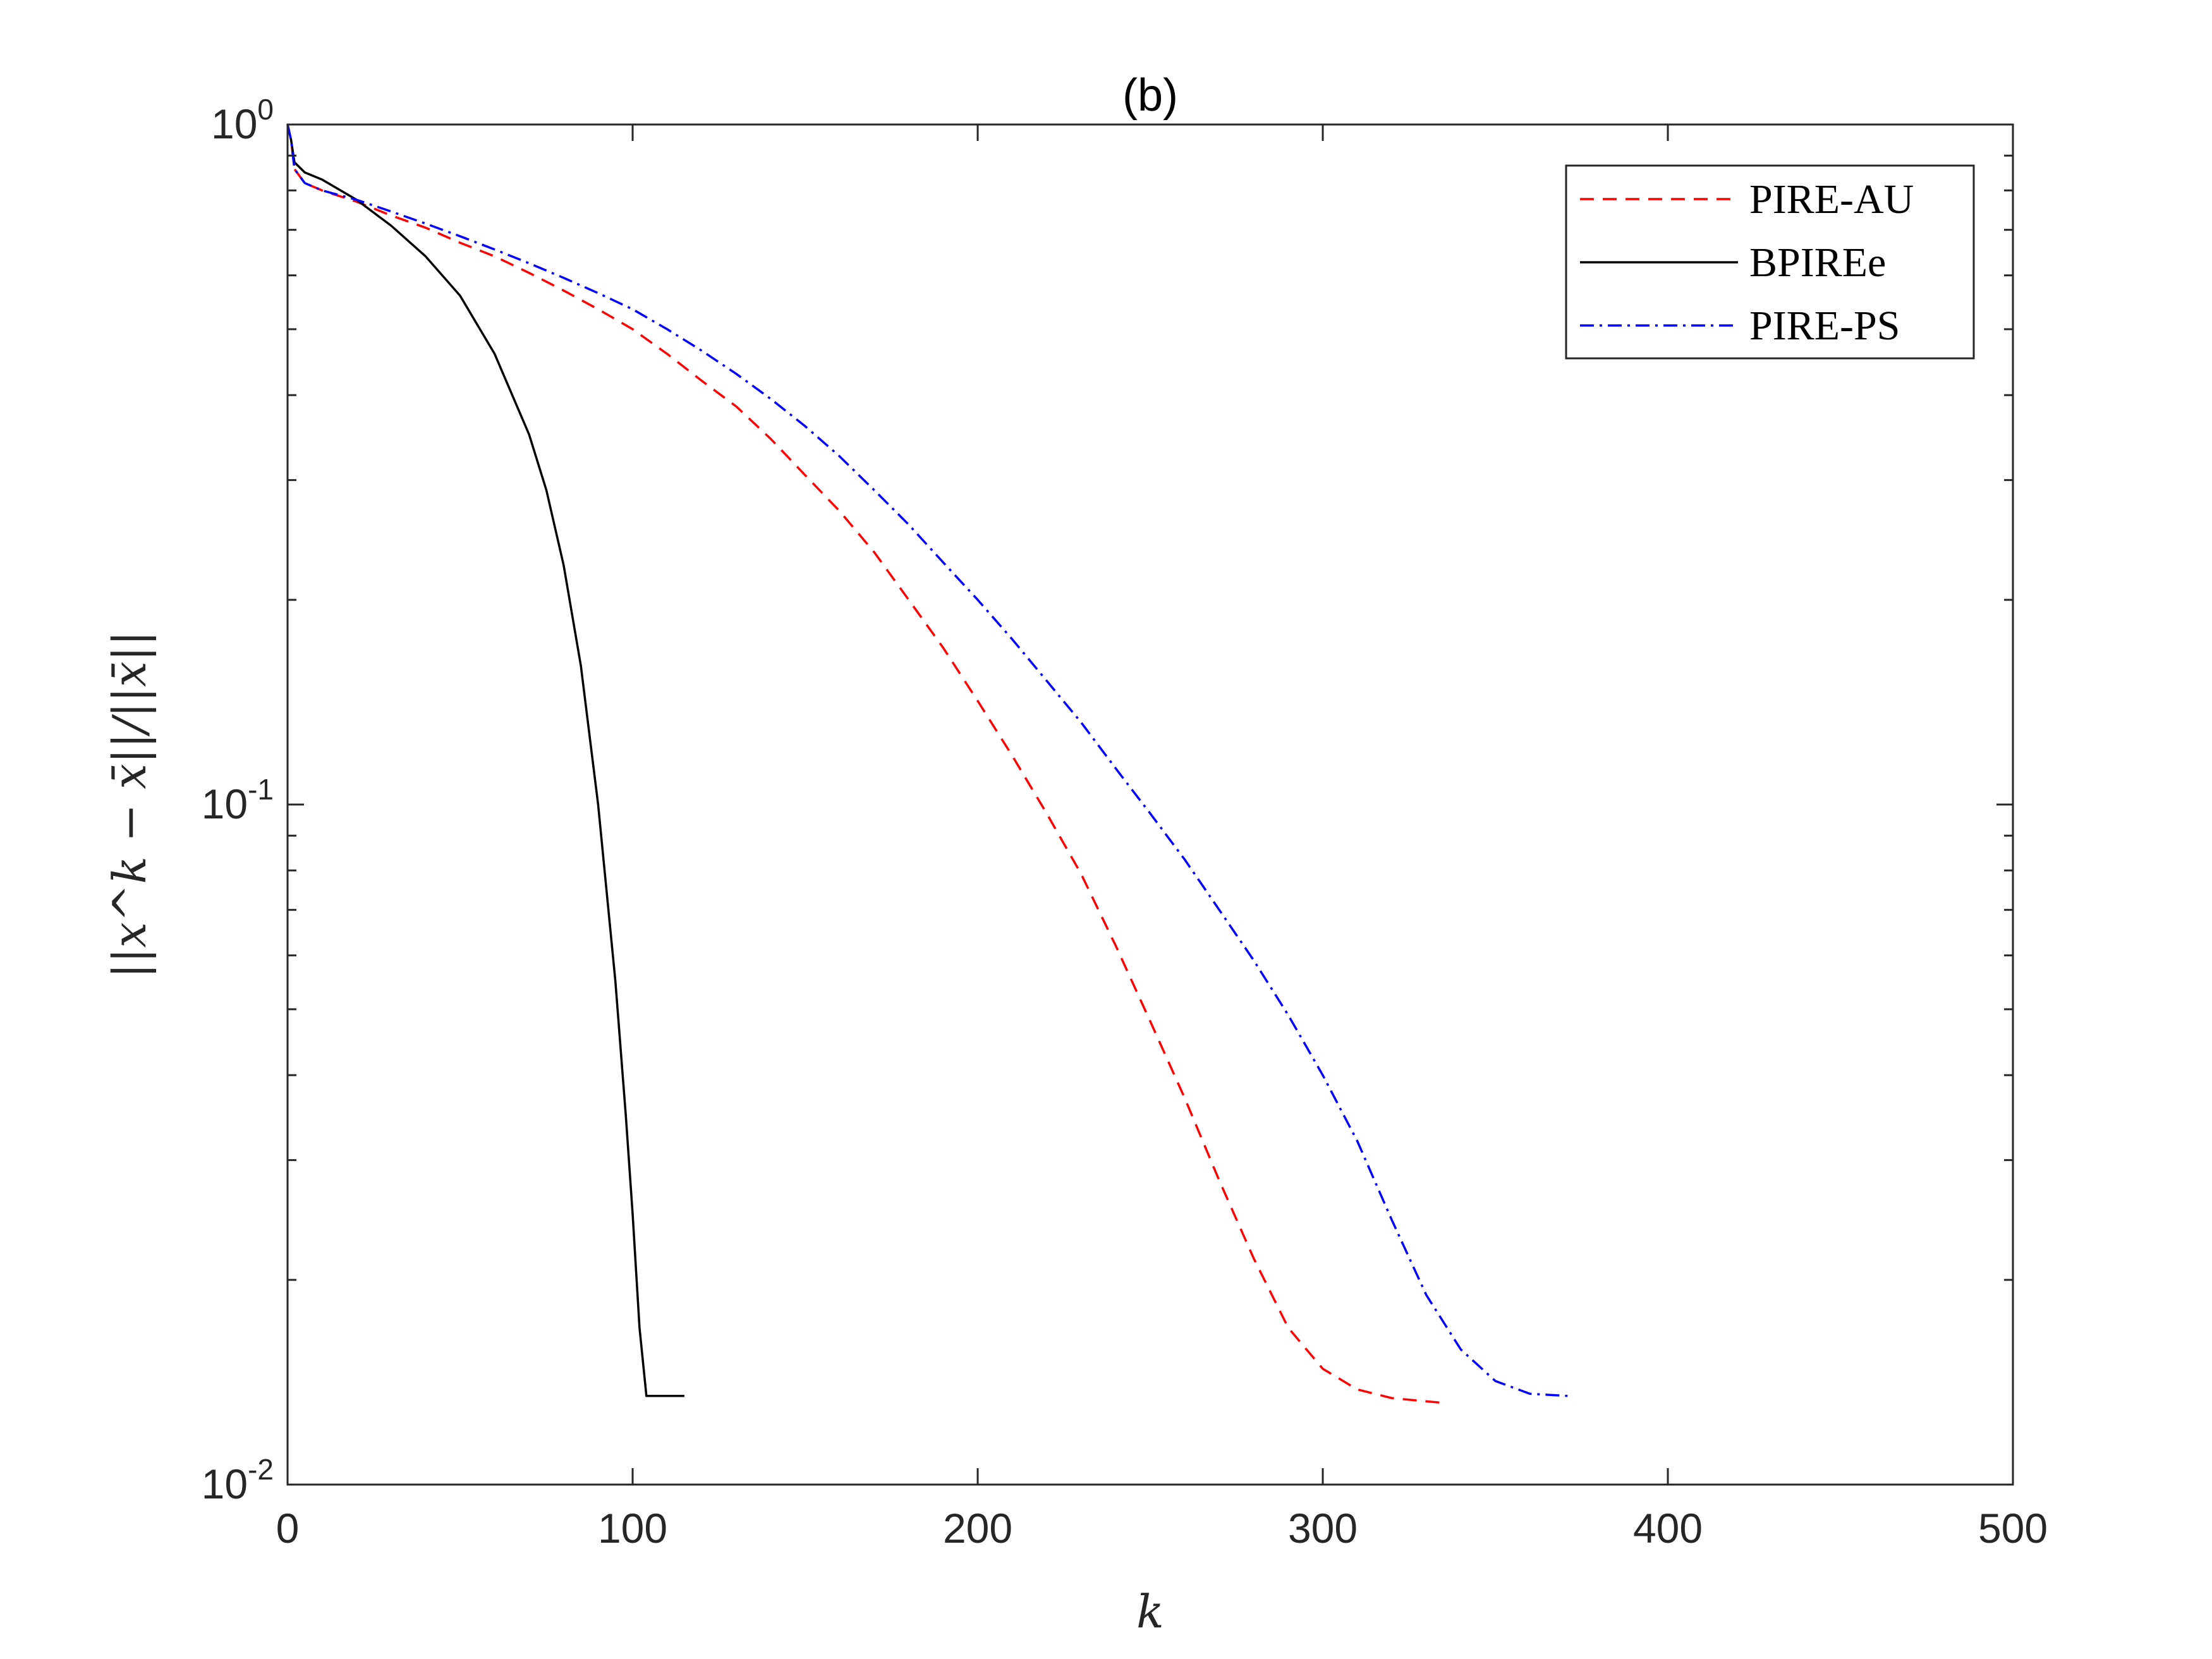  Describe the element at coordinates (1150, 1611) in the screenshot. I see `x-axis-label: k` at that location.